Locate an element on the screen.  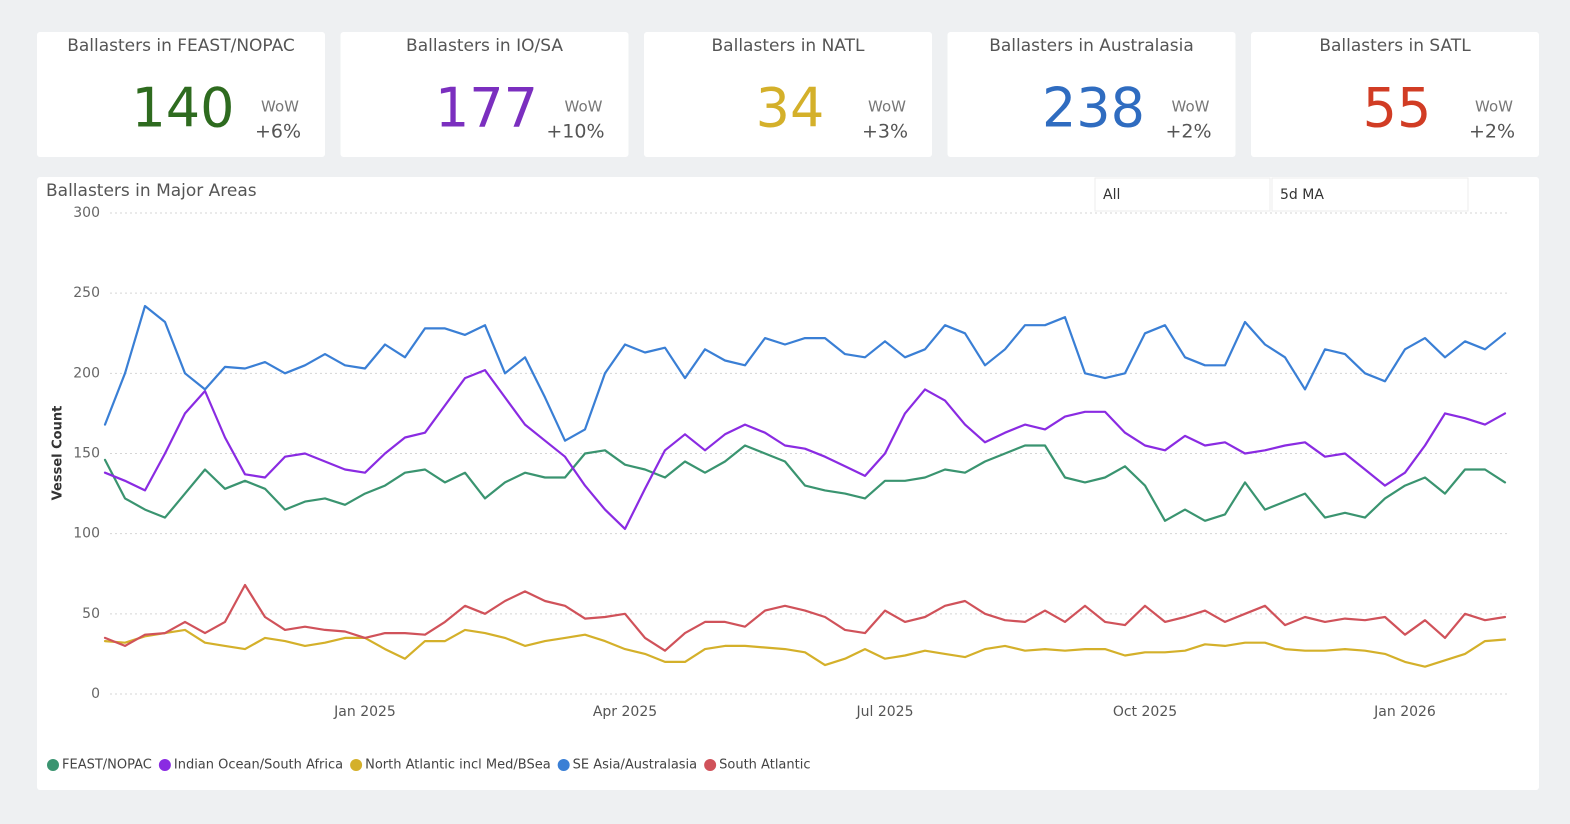
kpi-value: 177 is located at coordinates (486, 108).